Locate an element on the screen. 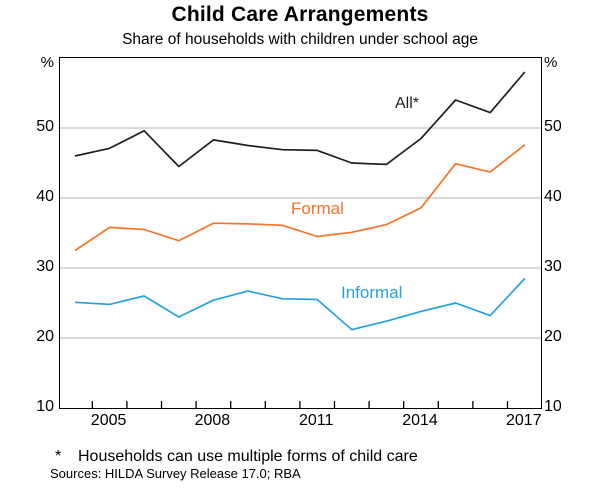 The width and height of the screenshot is (600, 489). y-axis-unit-right: % is located at coordinates (551, 62).